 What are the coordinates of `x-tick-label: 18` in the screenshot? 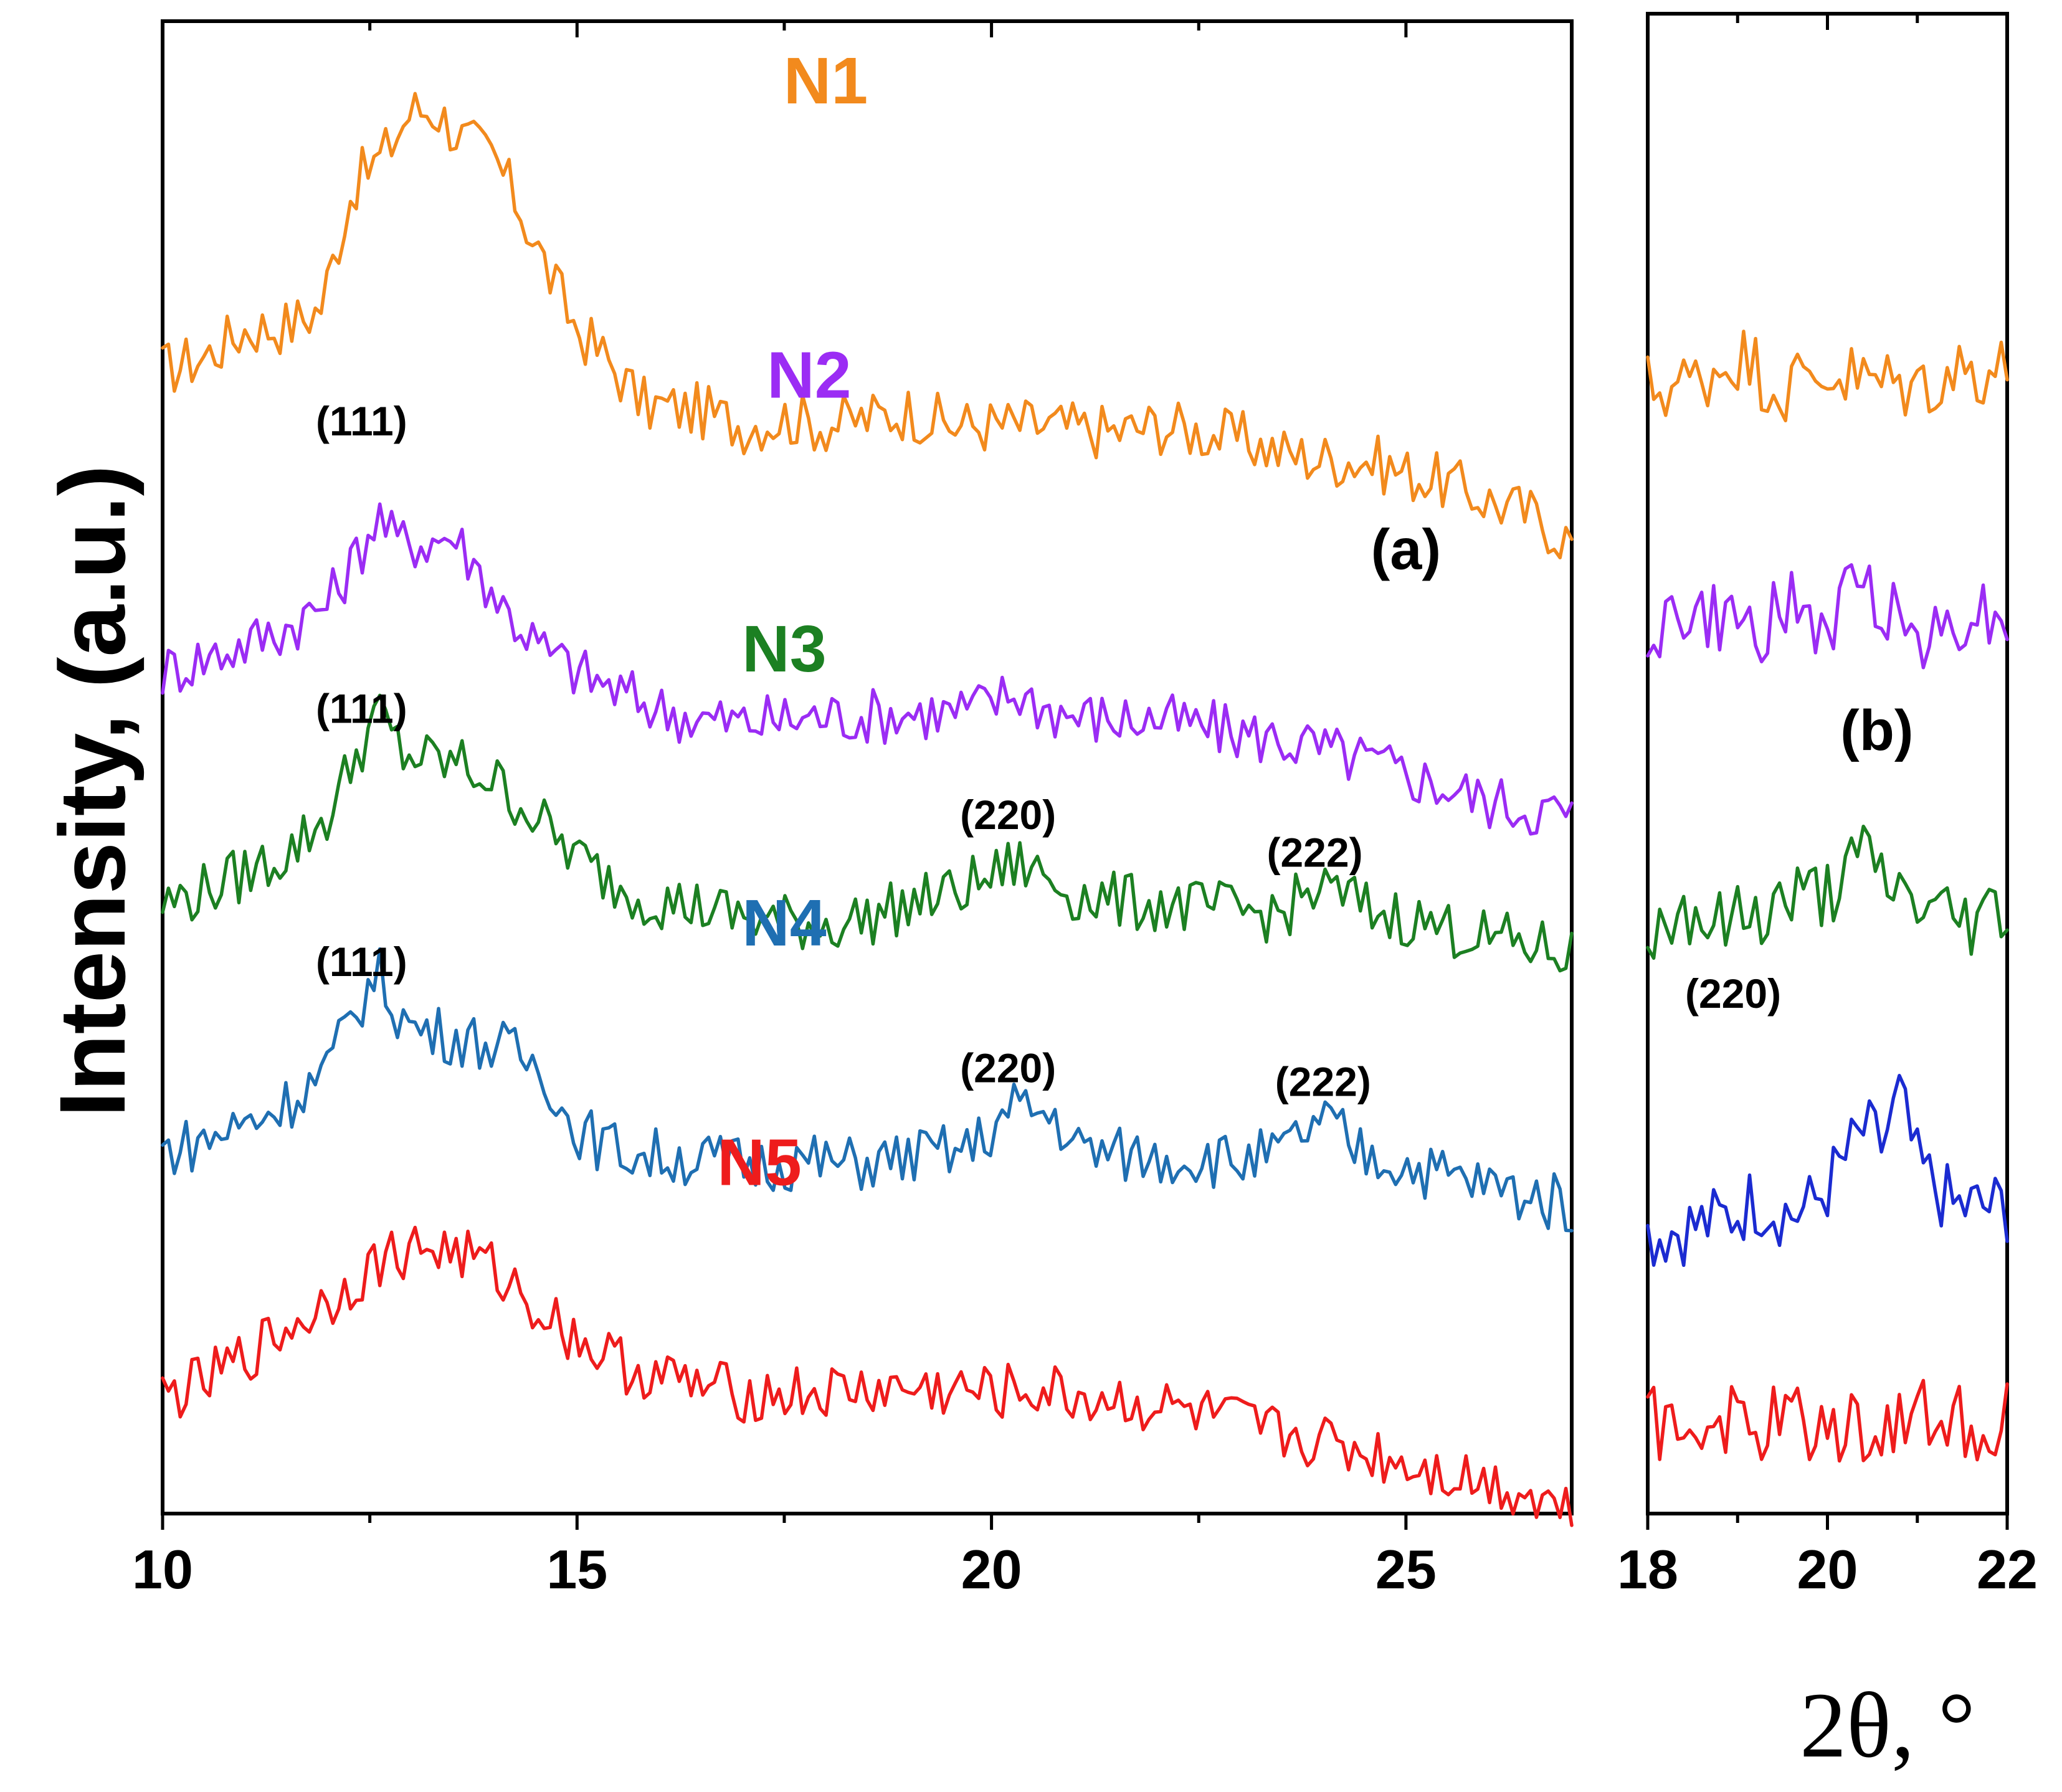 It's located at (1647, 1569).